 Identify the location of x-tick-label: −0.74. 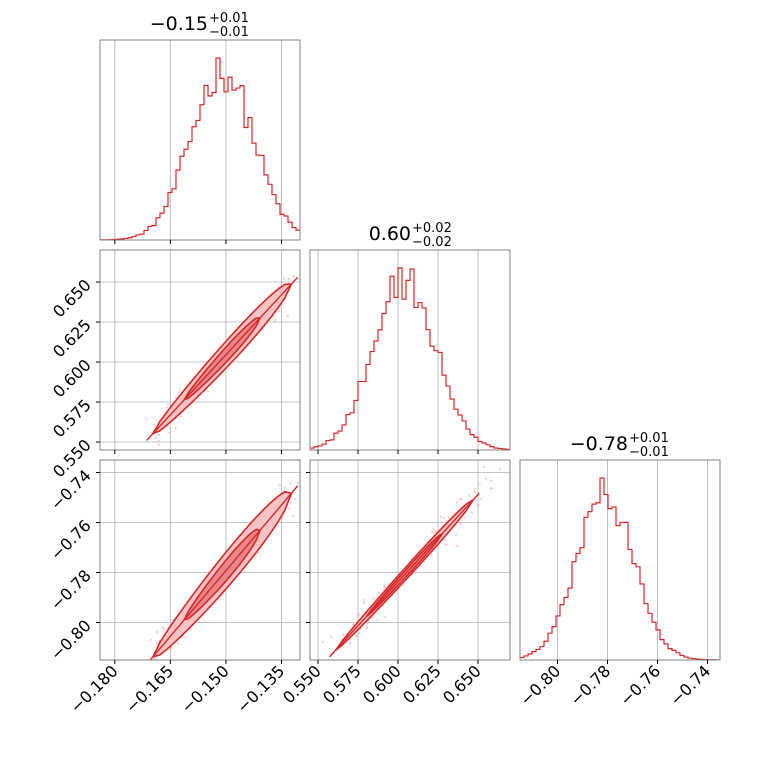
(690, 685).